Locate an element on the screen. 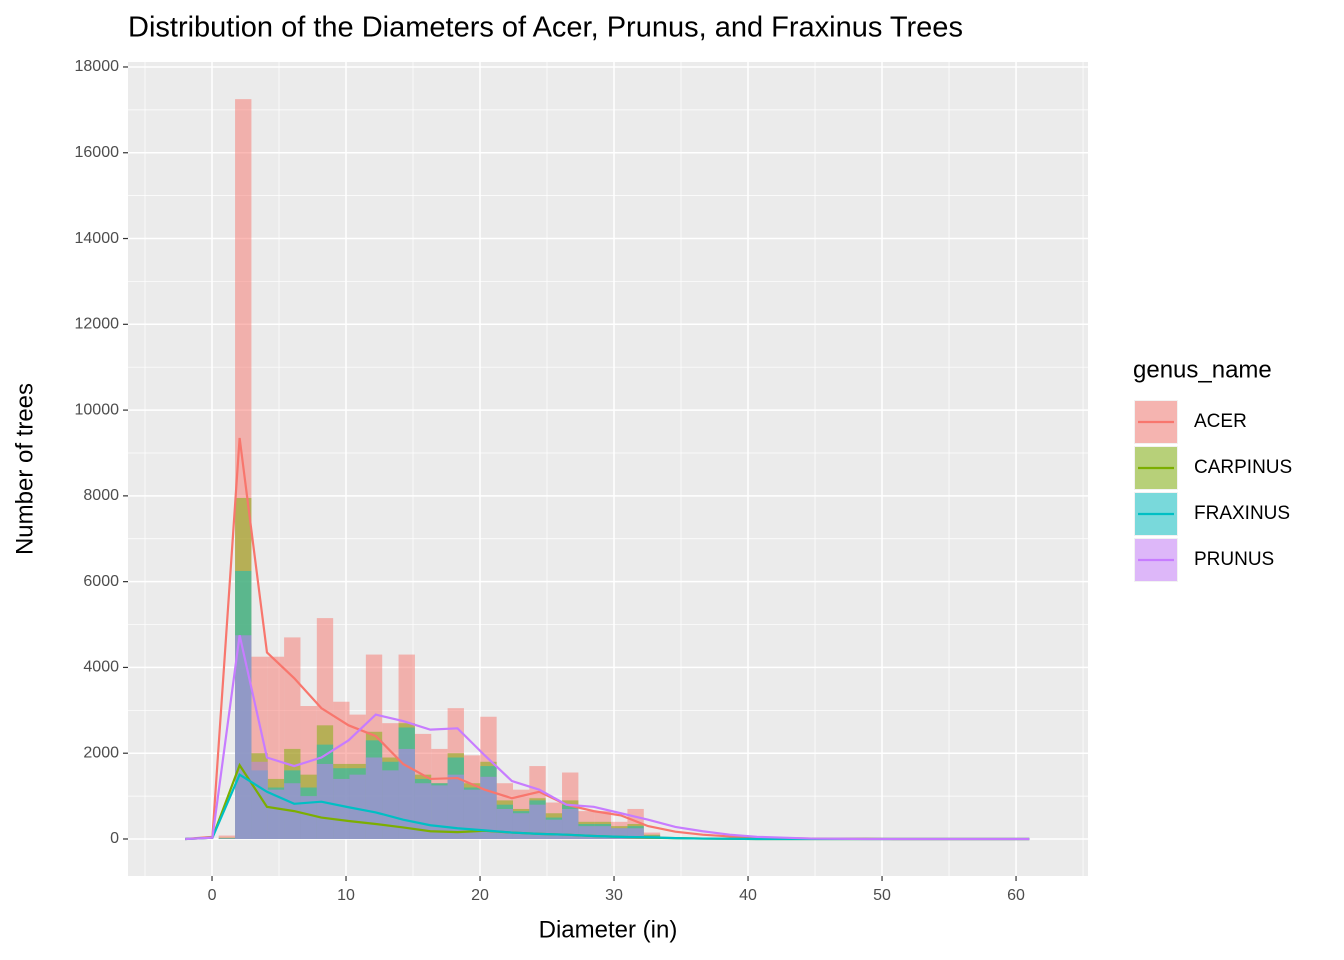 This screenshot has height=960, width=1344. x-tick-label: 30 is located at coordinates (614, 895).